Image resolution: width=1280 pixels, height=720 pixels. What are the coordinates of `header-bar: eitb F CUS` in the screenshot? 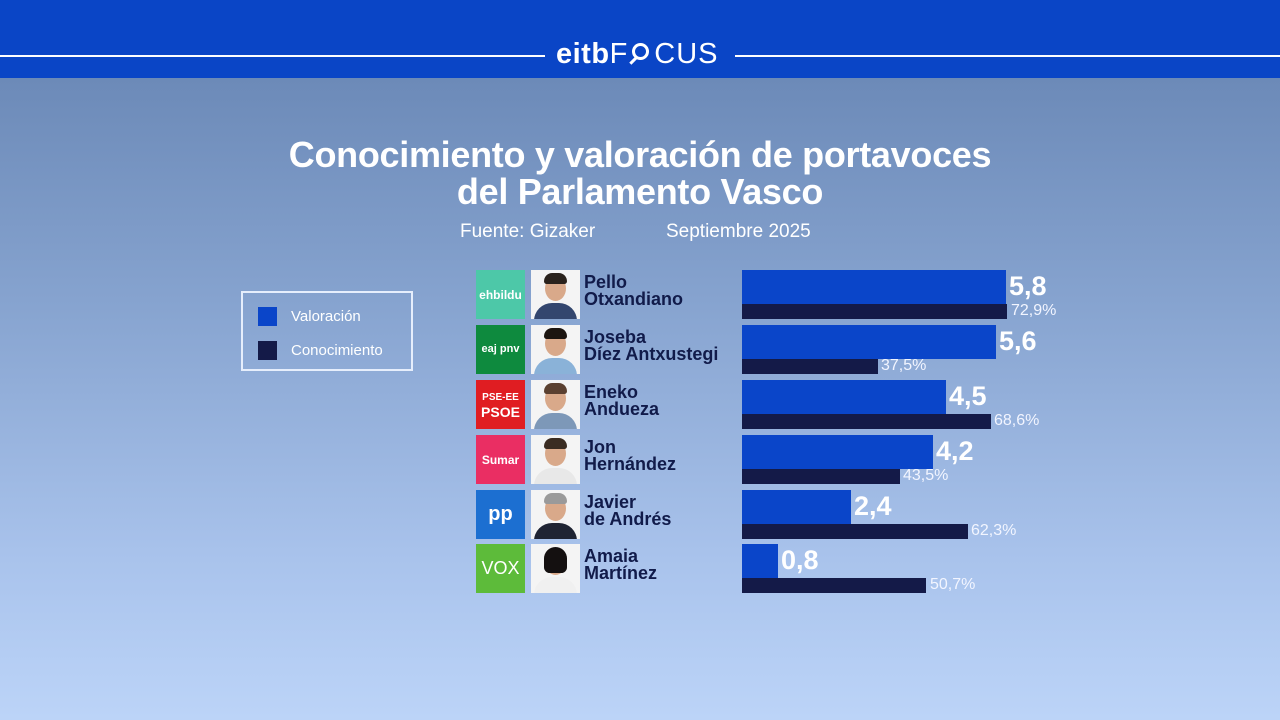 It's located at (640, 39).